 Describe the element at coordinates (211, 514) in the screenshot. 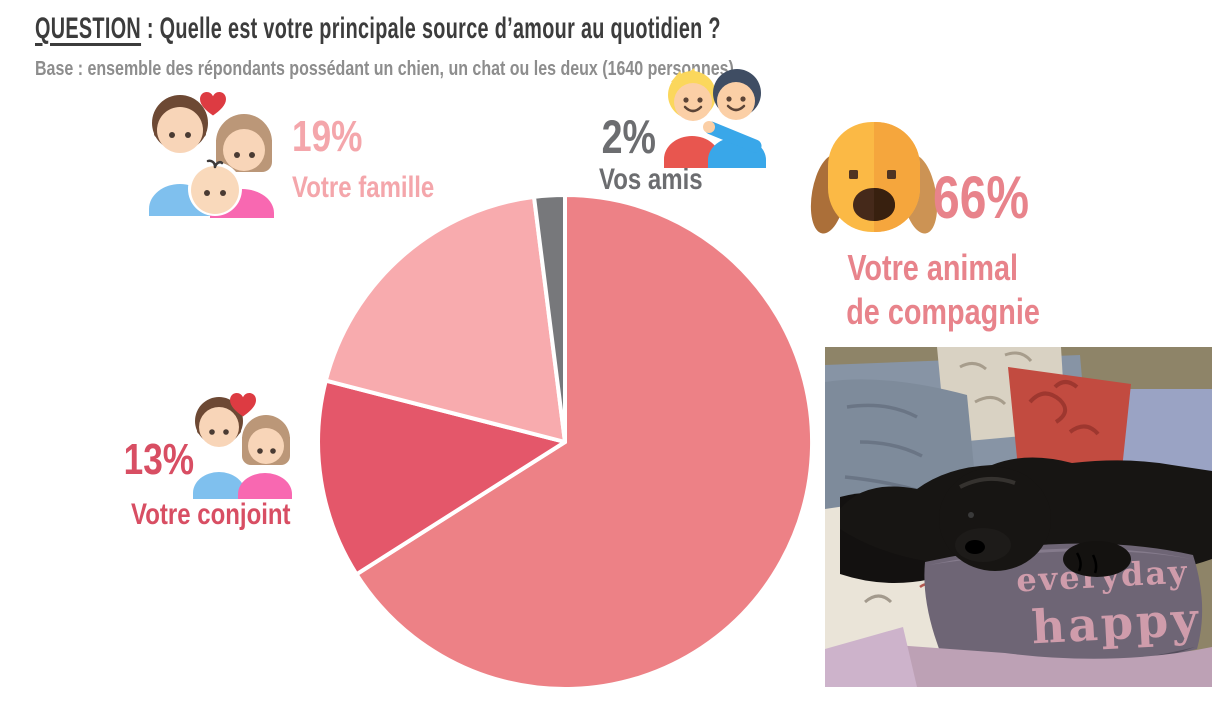

I see `conjoint-label: Votre conjoint` at that location.